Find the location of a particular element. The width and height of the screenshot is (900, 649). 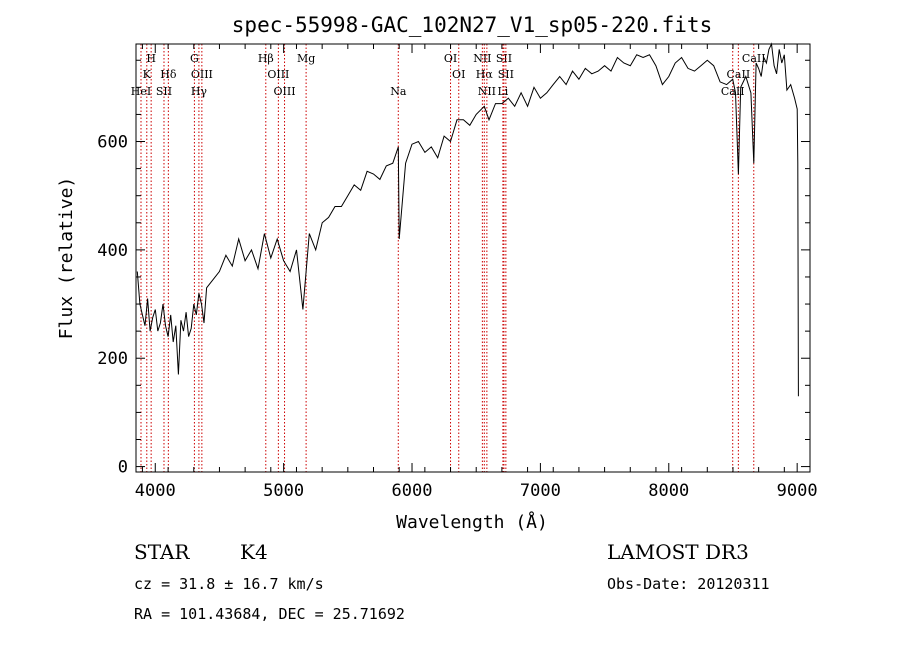

y-tick-label: 600 is located at coordinates (112, 143).